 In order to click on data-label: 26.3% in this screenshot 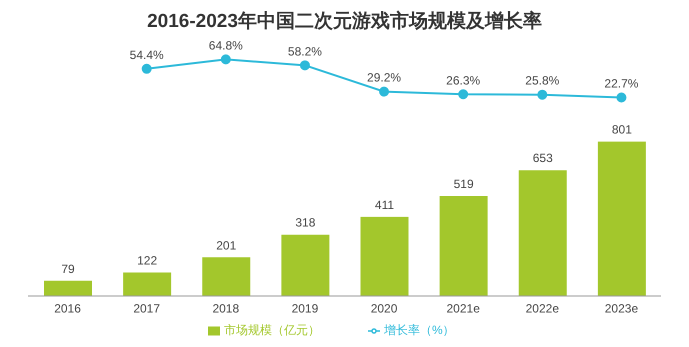, I will do `click(463, 80)`.